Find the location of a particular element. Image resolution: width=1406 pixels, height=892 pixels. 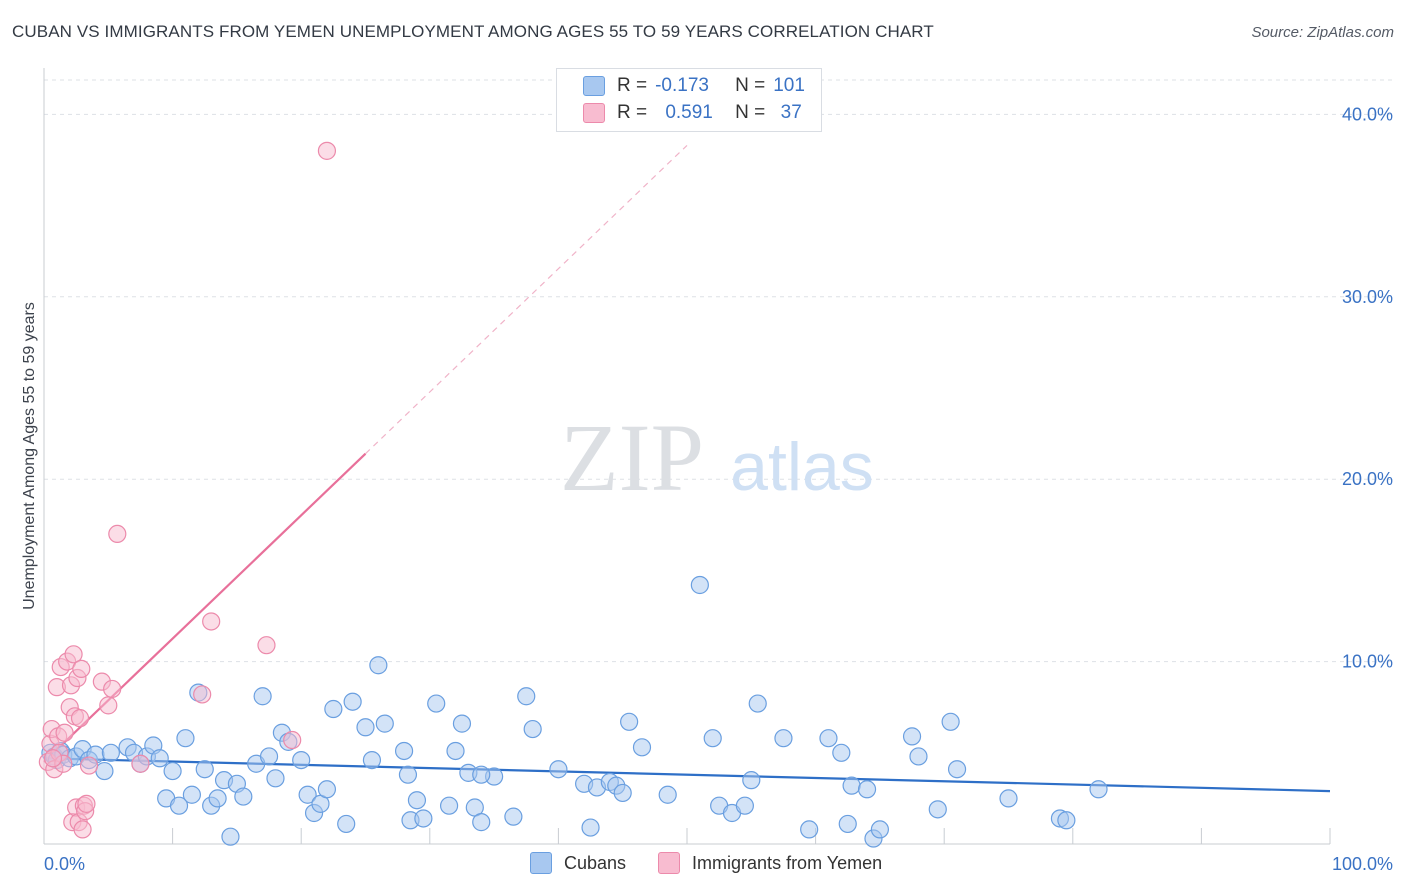

legend-n-value: 37 is located at coordinates (791, 112).